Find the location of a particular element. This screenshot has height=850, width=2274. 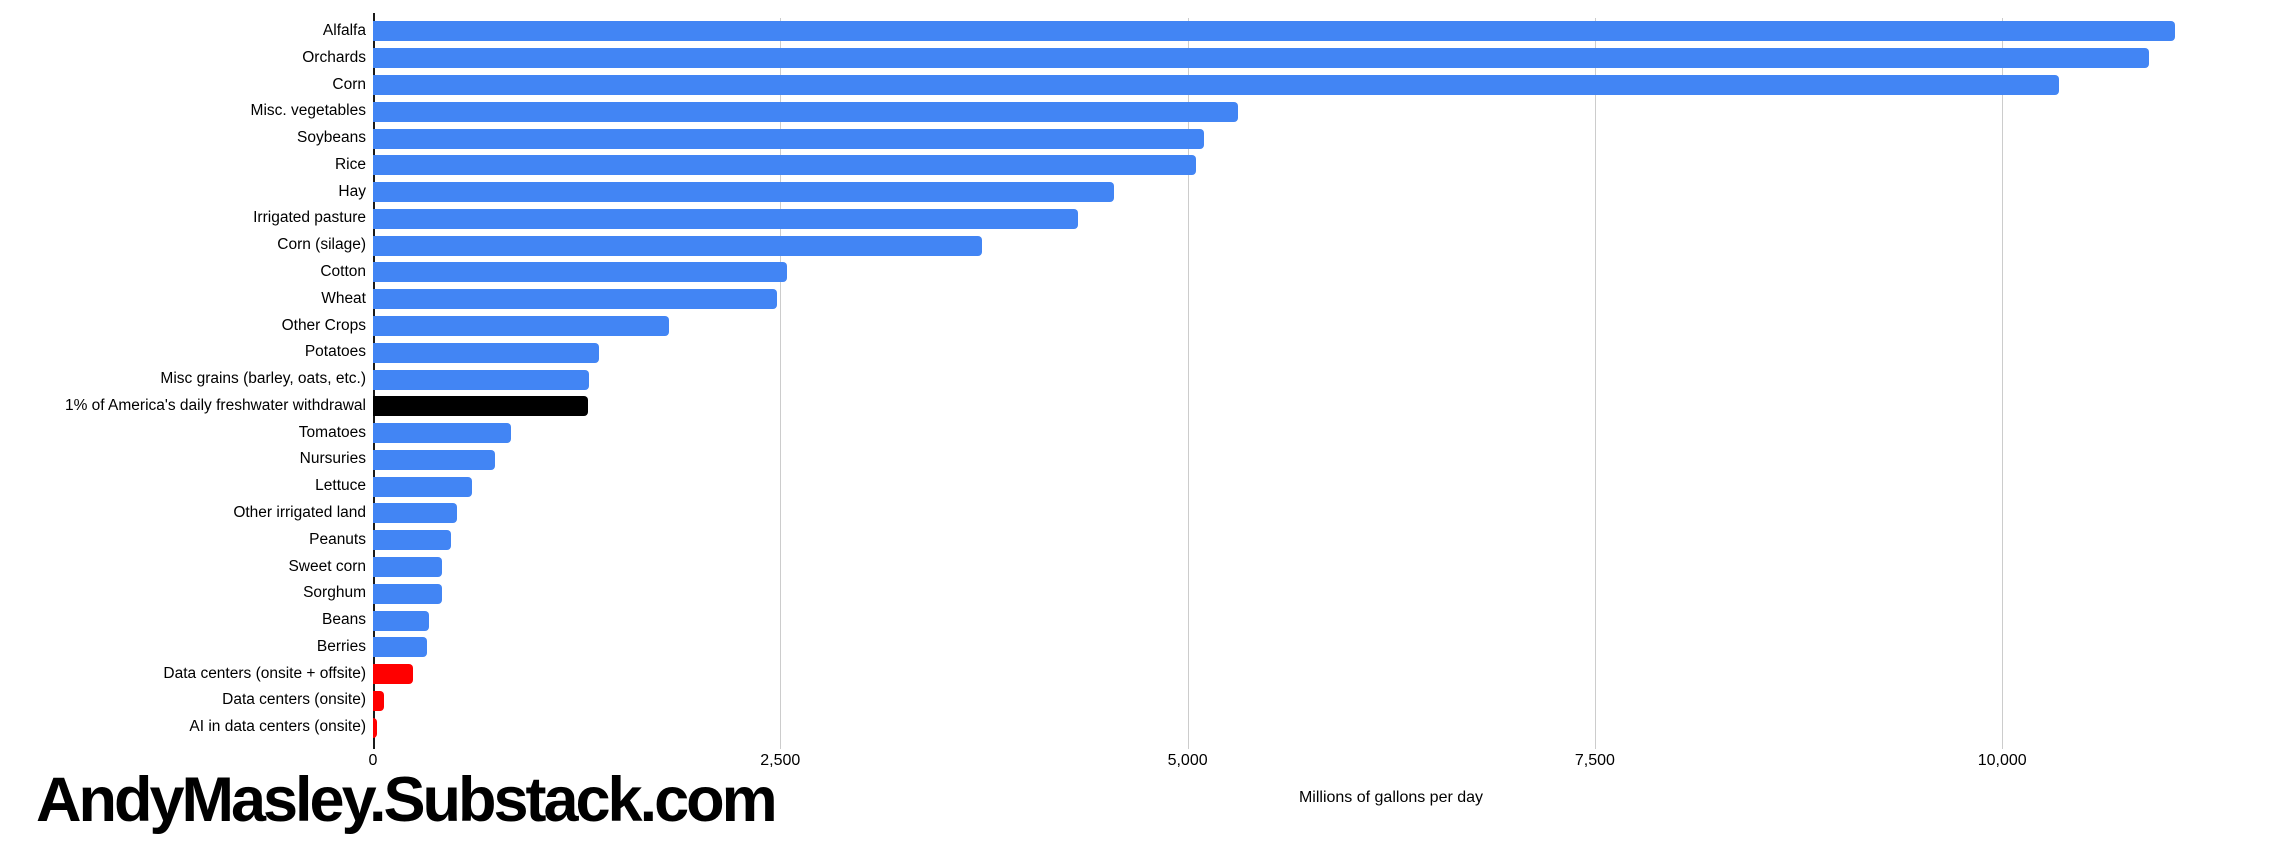

watermark: AndyMasley.Substack.com is located at coordinates (407, 800).